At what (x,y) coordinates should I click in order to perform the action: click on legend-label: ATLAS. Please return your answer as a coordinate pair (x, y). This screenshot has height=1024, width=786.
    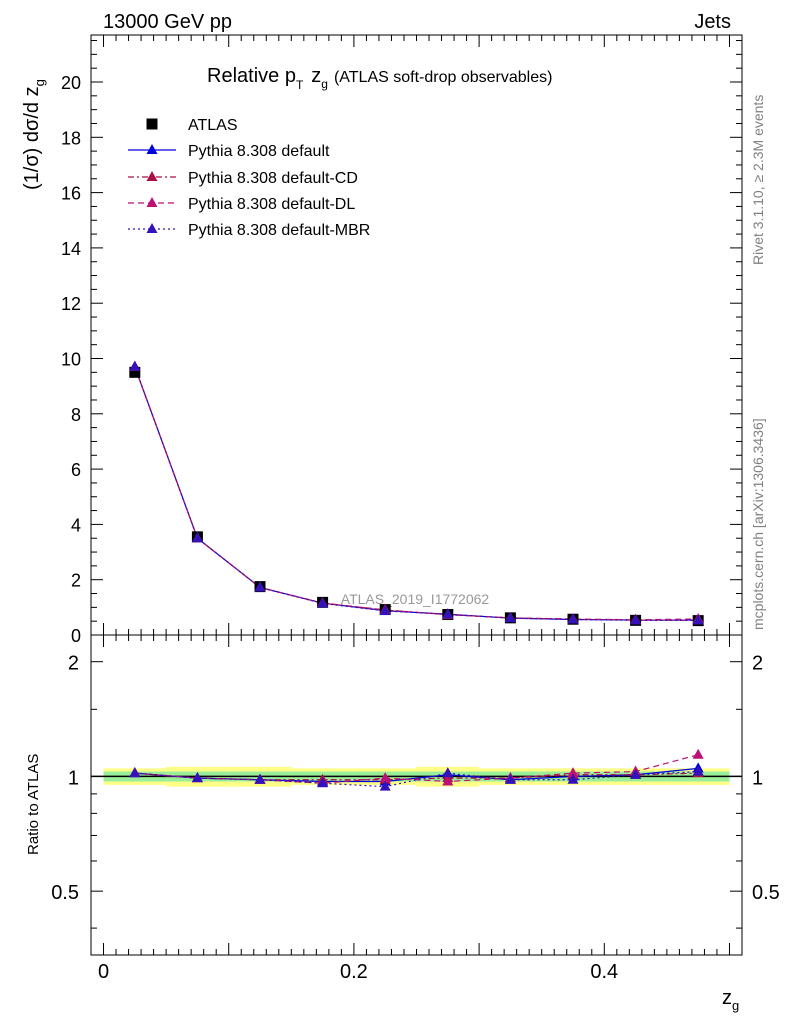
    Looking at the image, I should click on (213, 125).